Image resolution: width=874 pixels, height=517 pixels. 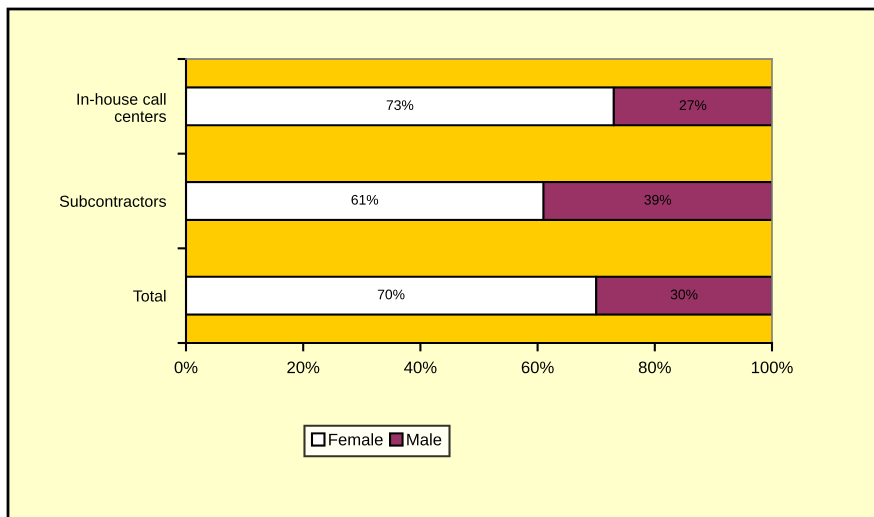 What do you see at coordinates (400, 105) in the screenshot?
I see `data-label: 73%` at bounding box center [400, 105].